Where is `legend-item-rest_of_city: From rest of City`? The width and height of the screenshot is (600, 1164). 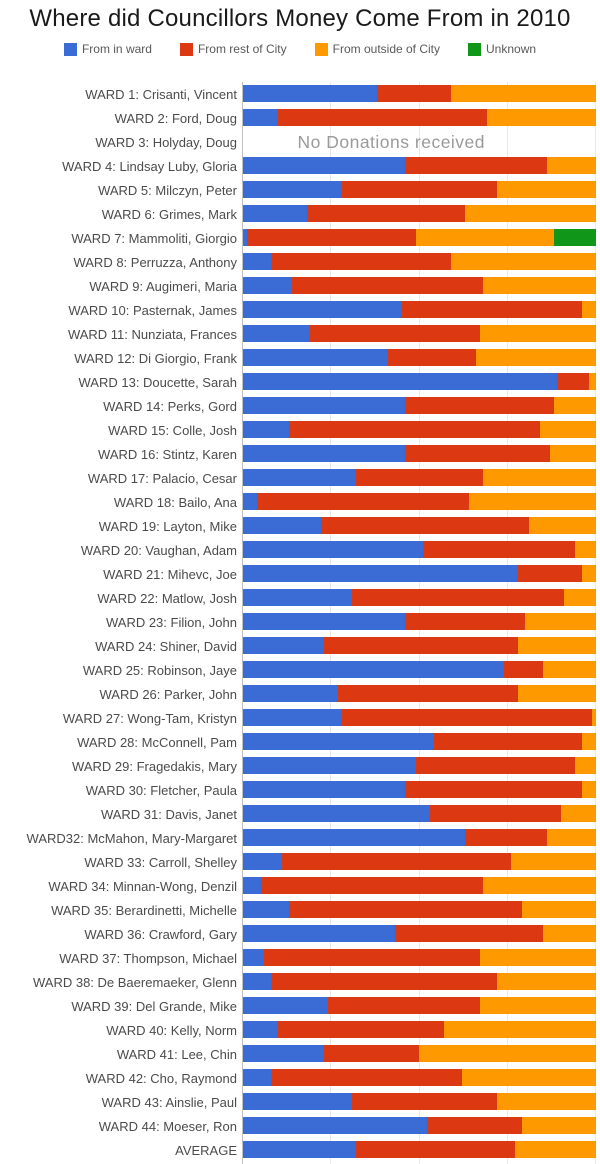
legend-item-rest_of_city: From rest of City is located at coordinates (233, 49).